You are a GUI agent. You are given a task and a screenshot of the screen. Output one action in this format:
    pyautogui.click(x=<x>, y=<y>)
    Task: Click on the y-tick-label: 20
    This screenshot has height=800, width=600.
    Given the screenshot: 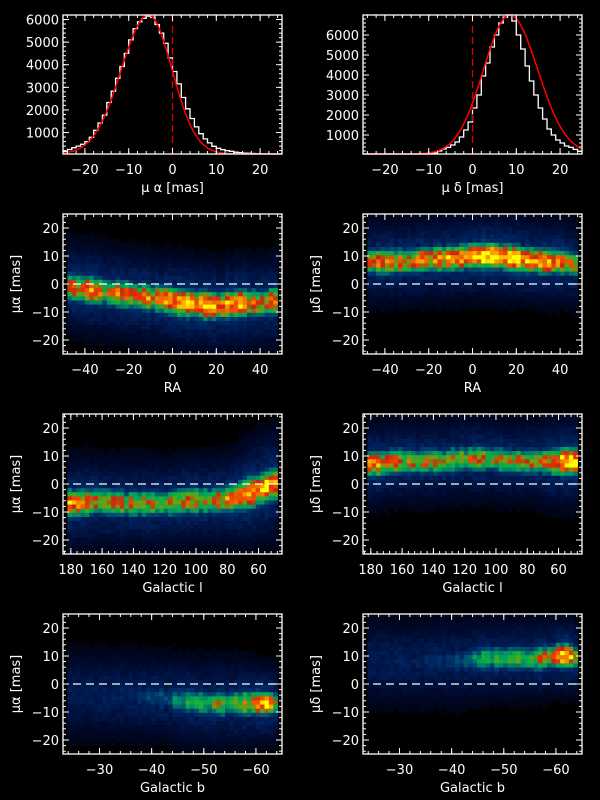 What is the action you would take?
    pyautogui.click(x=50, y=429)
    